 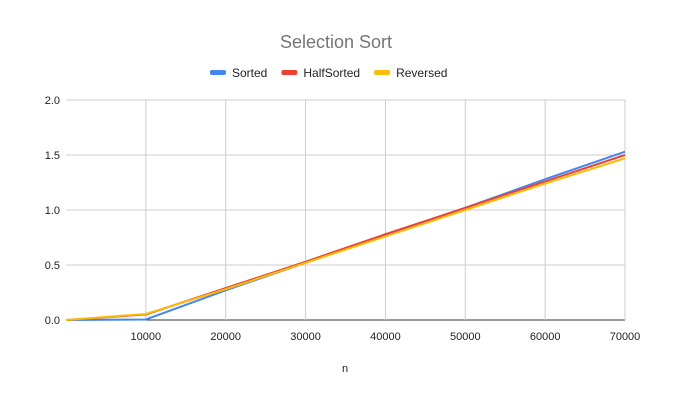 I want to click on x-tick-label: 60000, so click(x=545, y=337).